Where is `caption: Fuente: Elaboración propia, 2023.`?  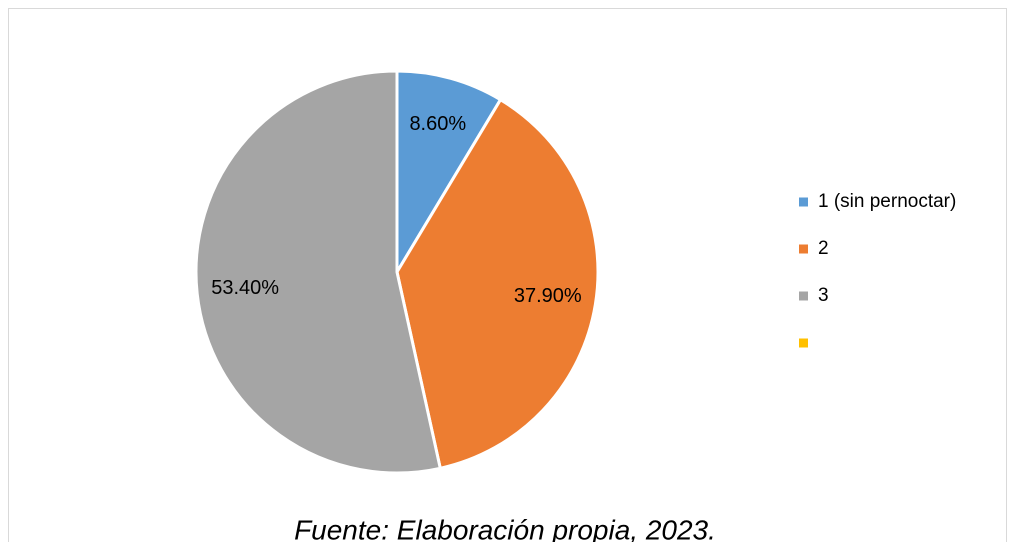
caption: Fuente: Elaboración propia, 2023. is located at coordinates (505, 528).